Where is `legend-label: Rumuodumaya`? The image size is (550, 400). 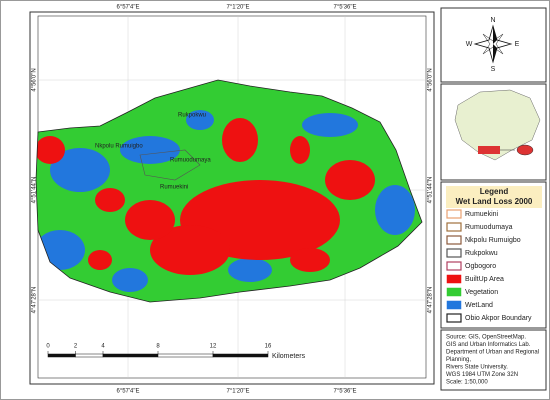
legend-label: Rumuodumaya is located at coordinates (489, 227).